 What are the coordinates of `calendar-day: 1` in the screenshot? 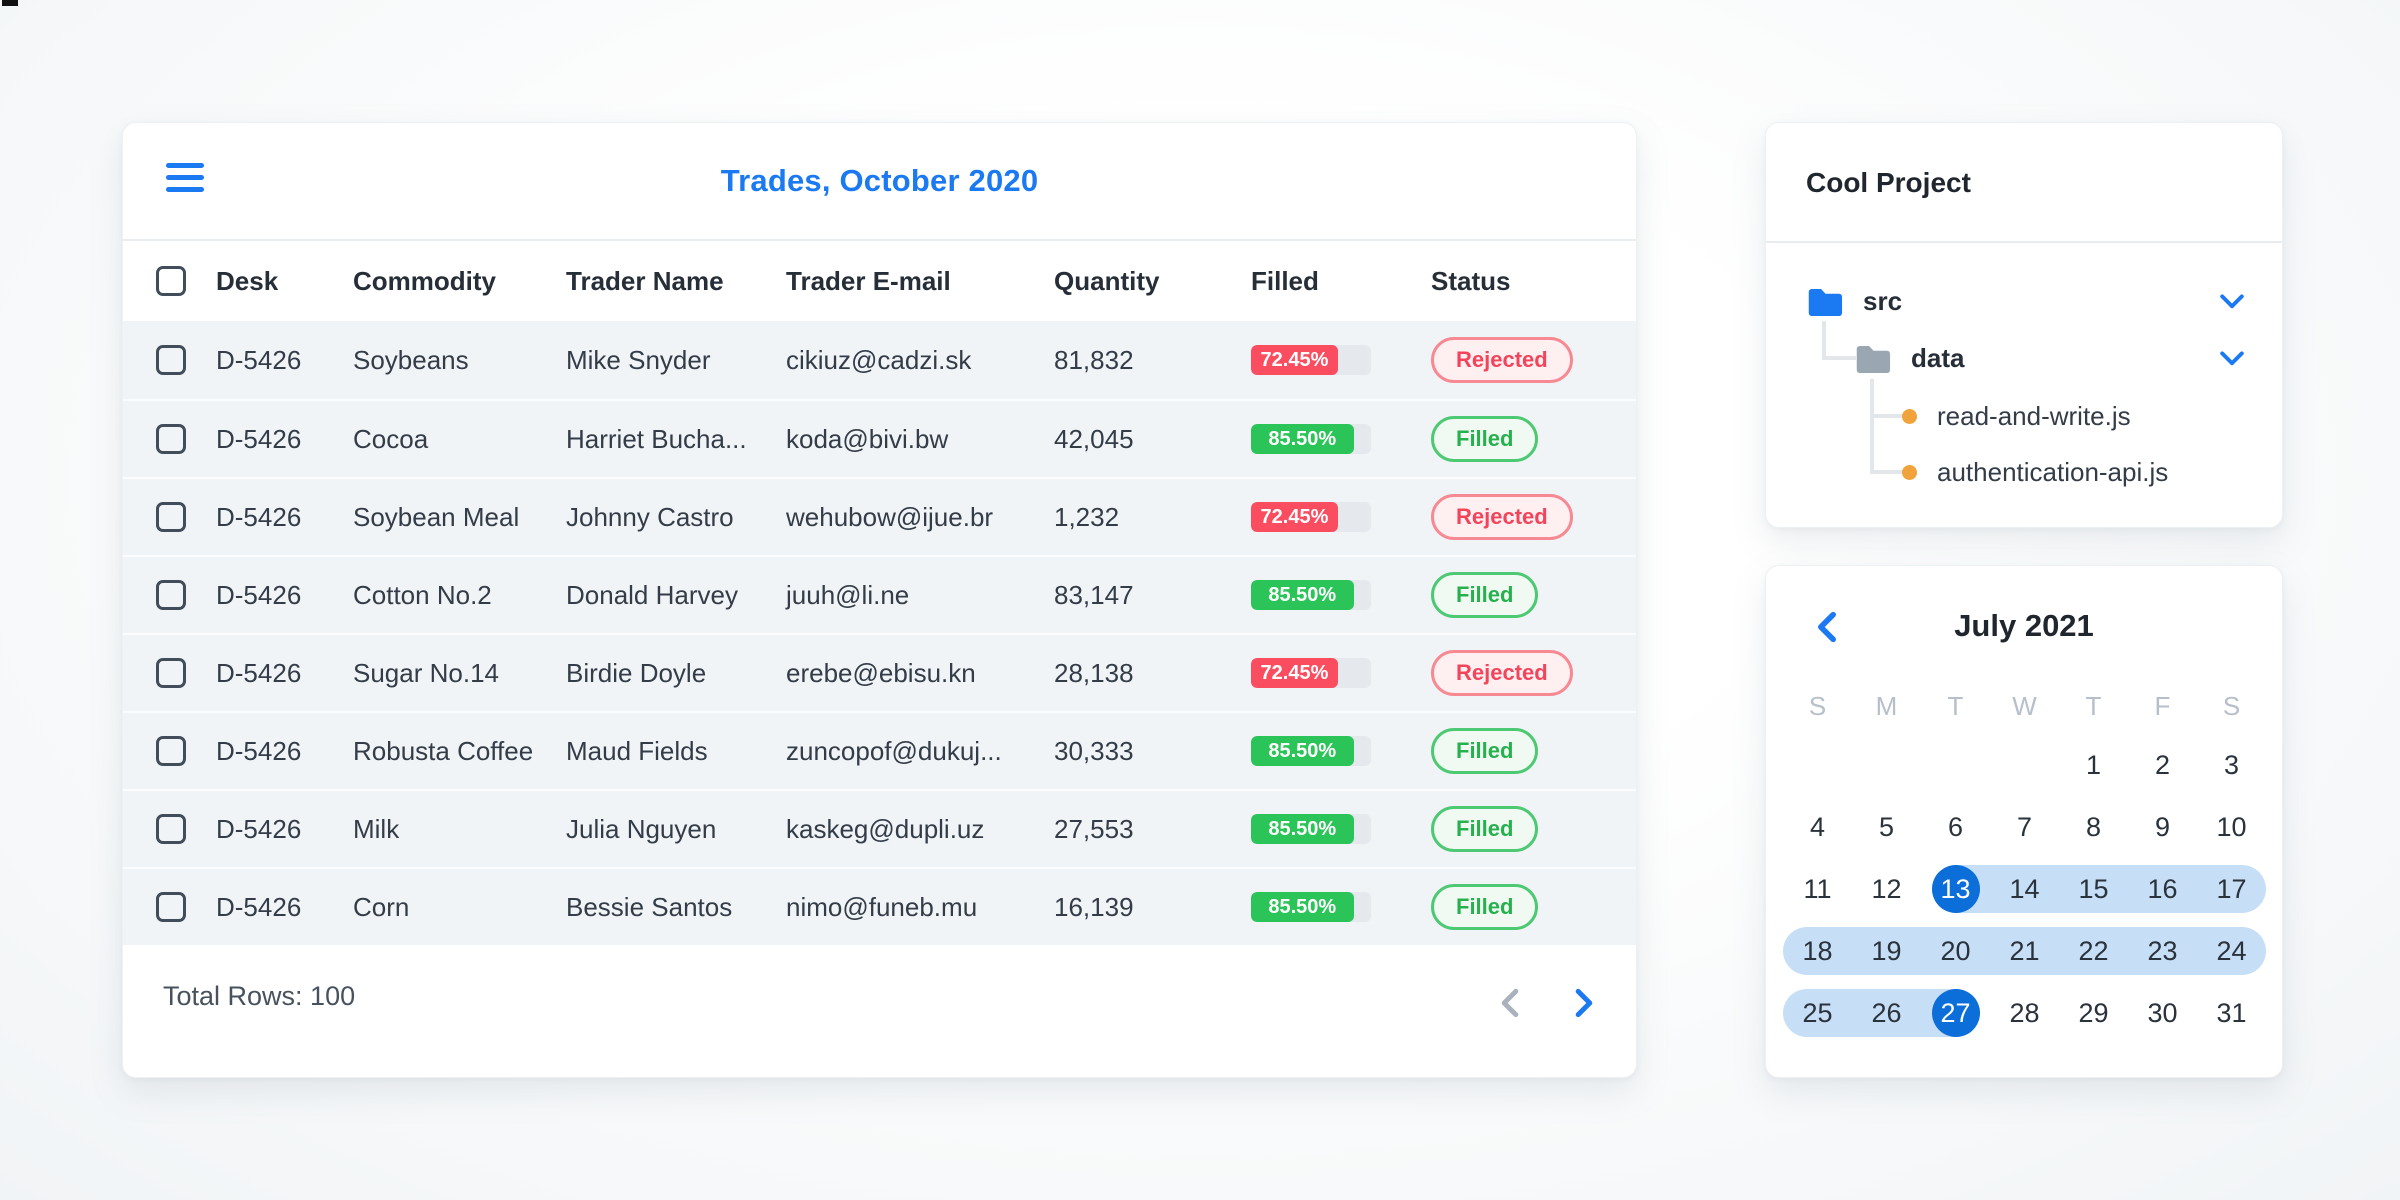 It's located at (2093, 764).